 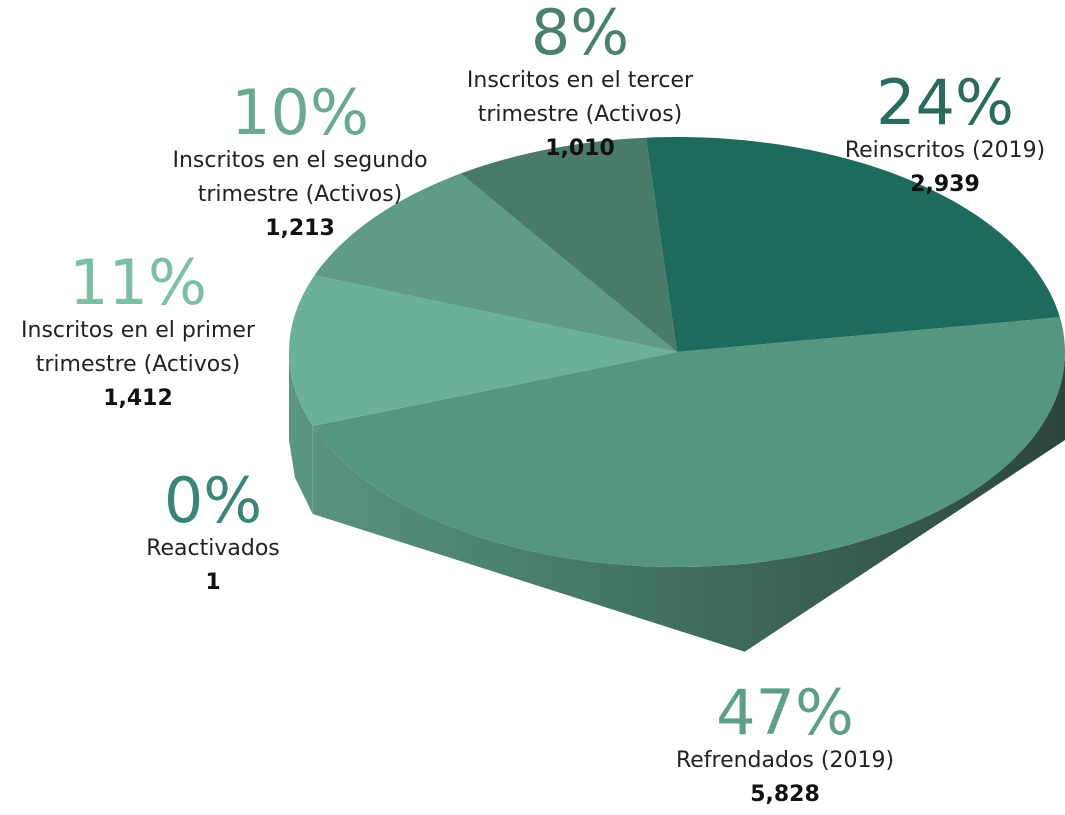 What do you see at coordinates (213, 500) in the screenshot?
I see `percent-label: 0%` at bounding box center [213, 500].